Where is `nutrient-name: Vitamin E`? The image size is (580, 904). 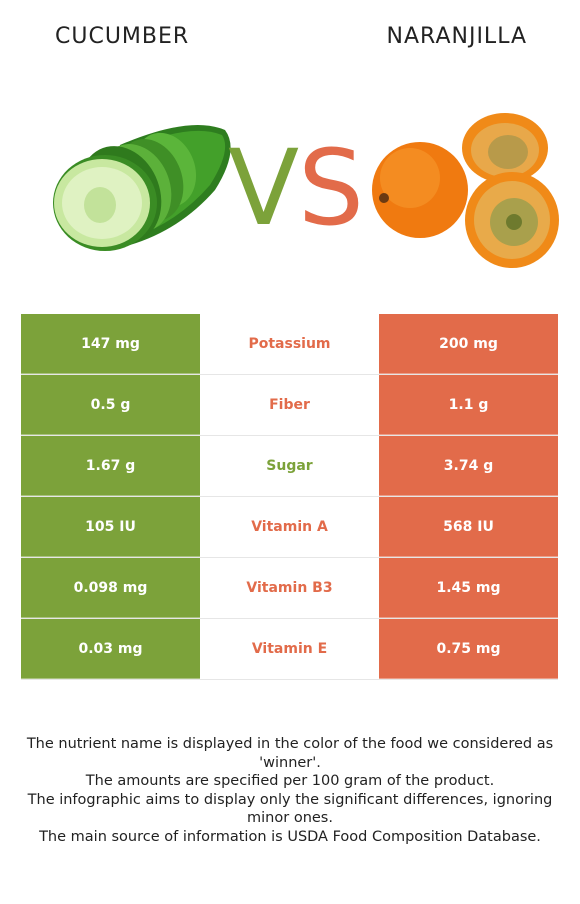 nutrient-name: Vitamin E is located at coordinates (289, 649).